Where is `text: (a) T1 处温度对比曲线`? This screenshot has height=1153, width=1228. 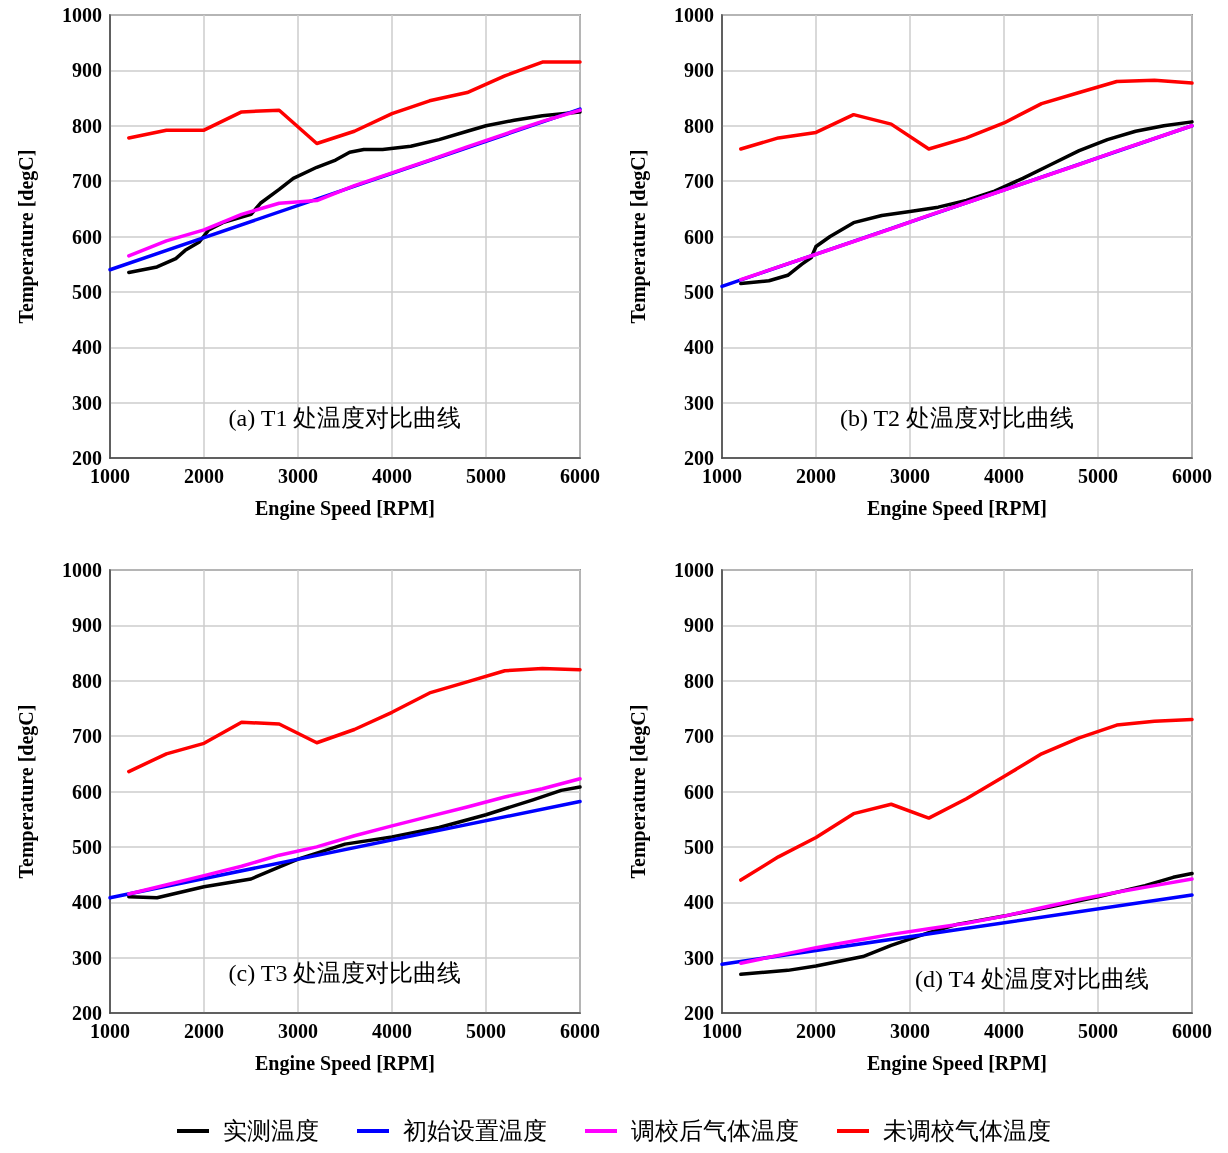
text: (a) T1 处温度对比曲线 is located at coordinates (345, 418).